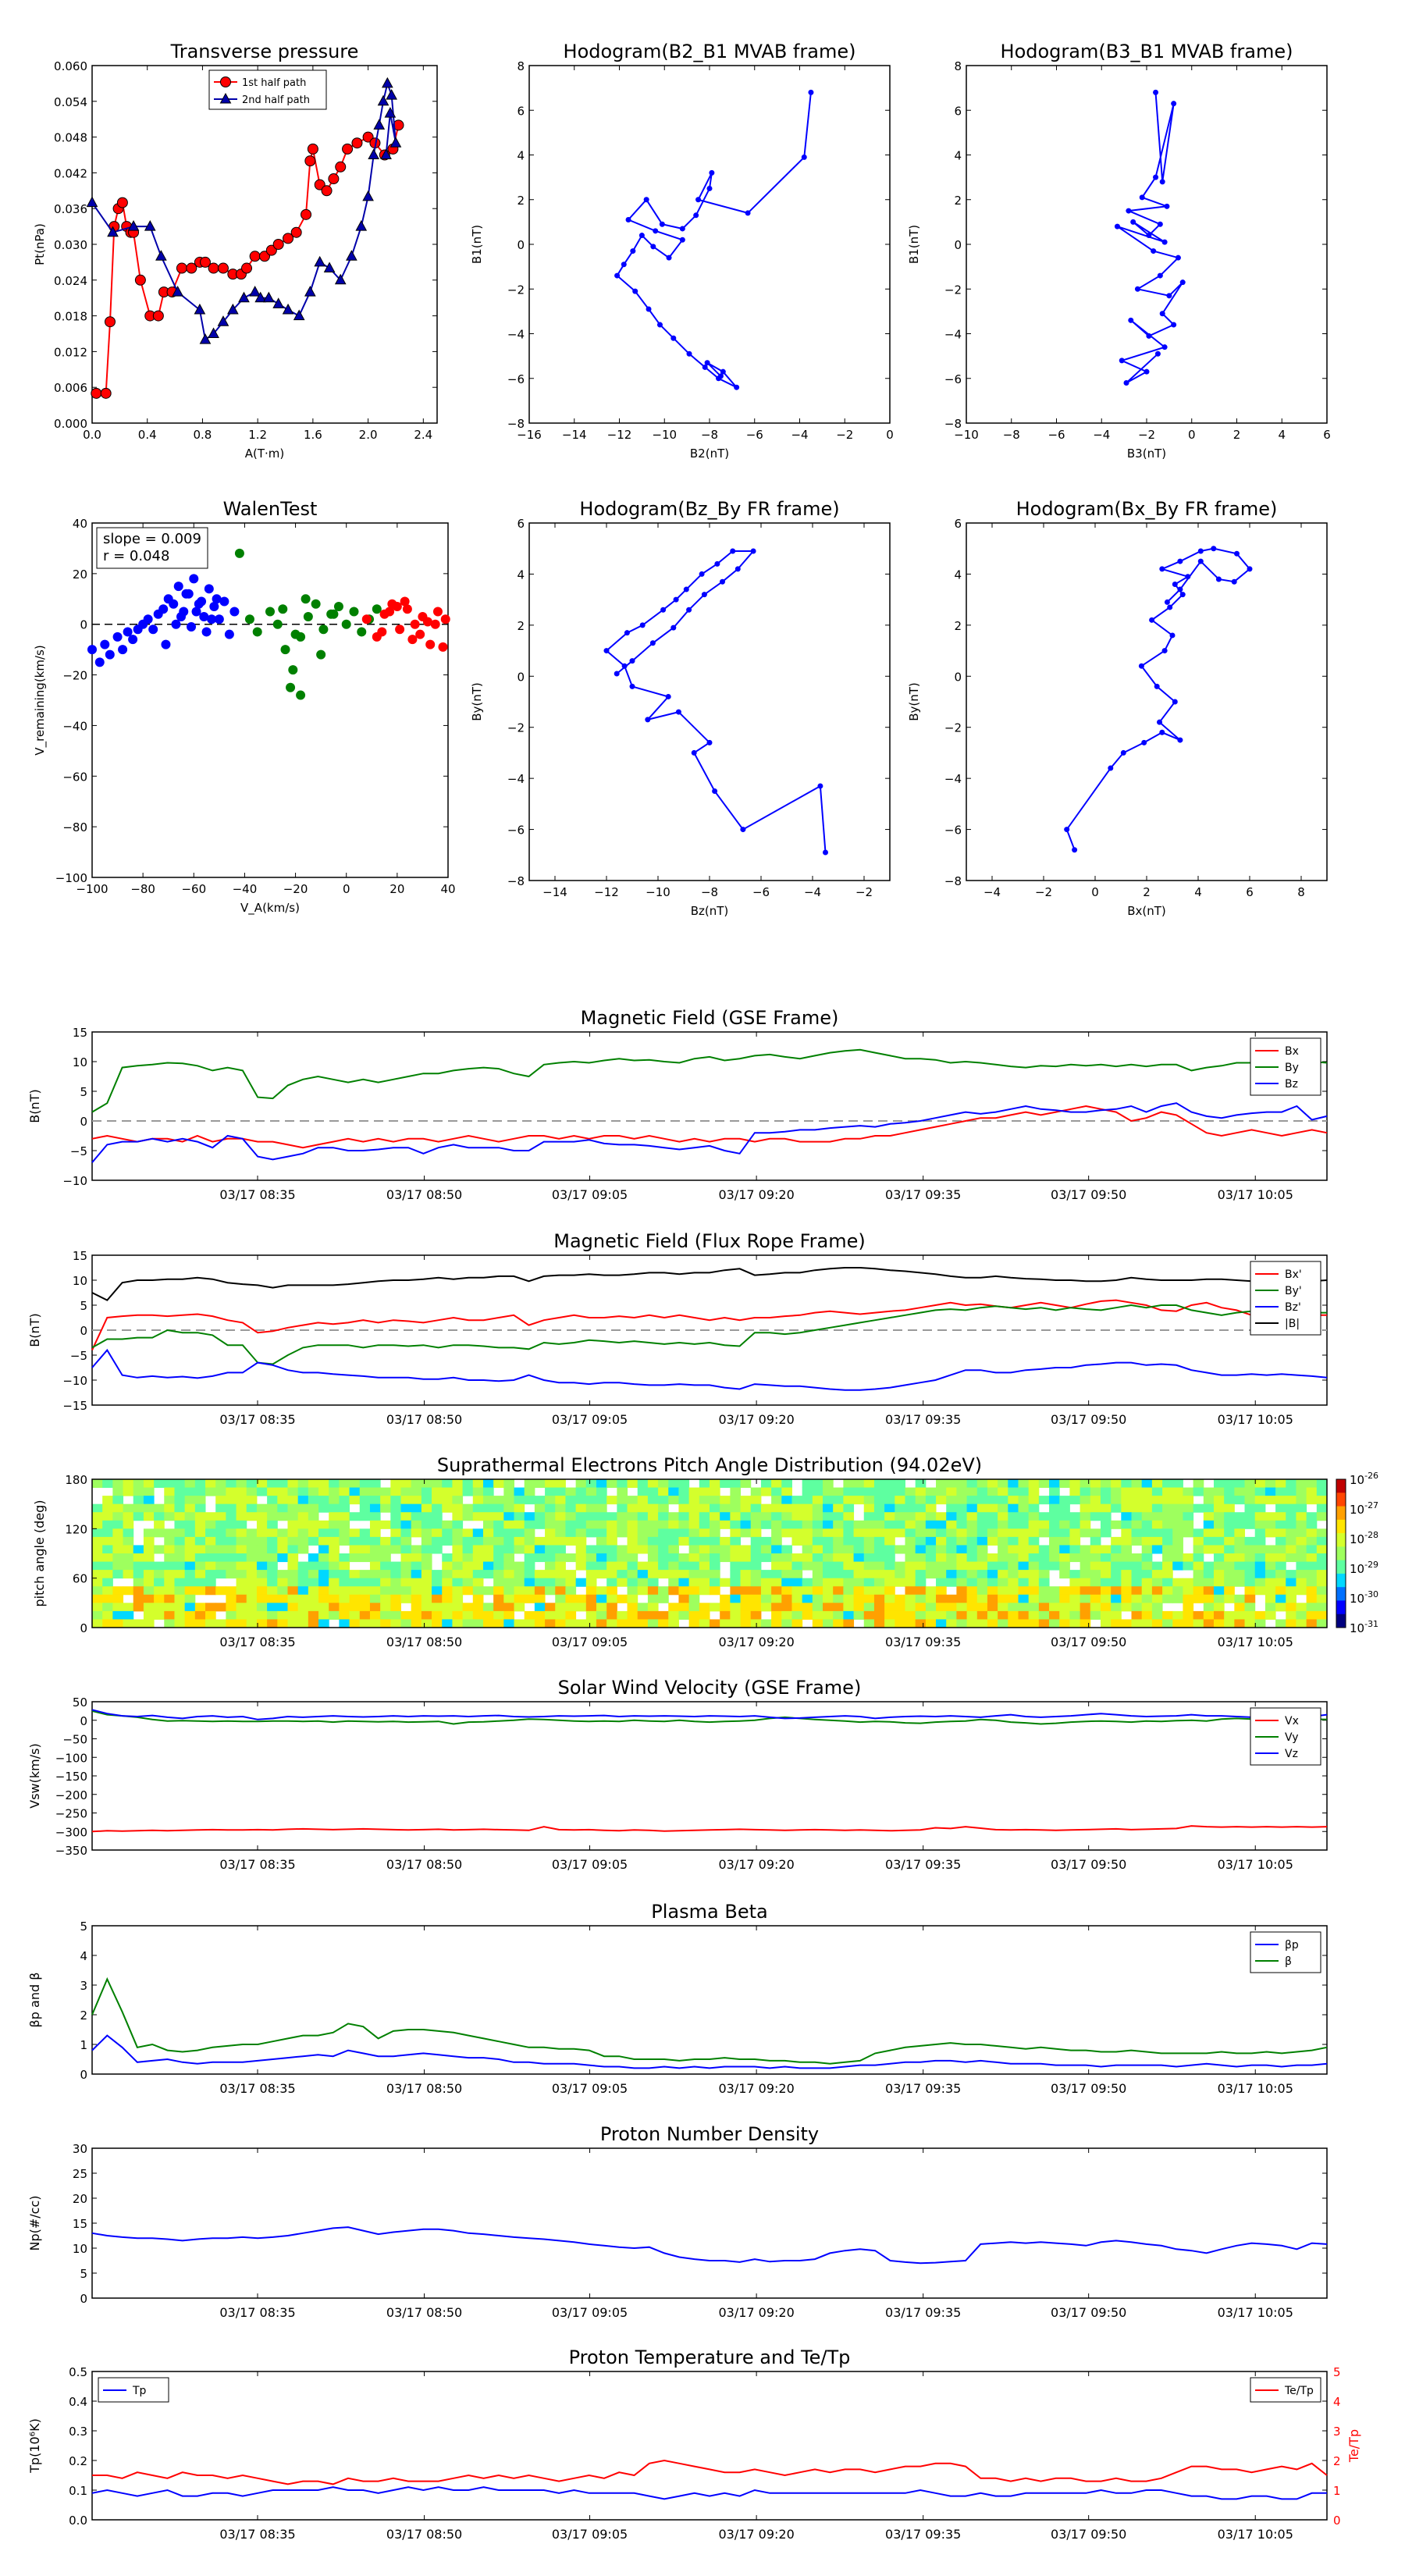 This screenshot has width=1405, height=2576. Describe the element at coordinates (1364, 1597) in the screenshot. I see `pad-colorbar-label: 10-30` at that location.